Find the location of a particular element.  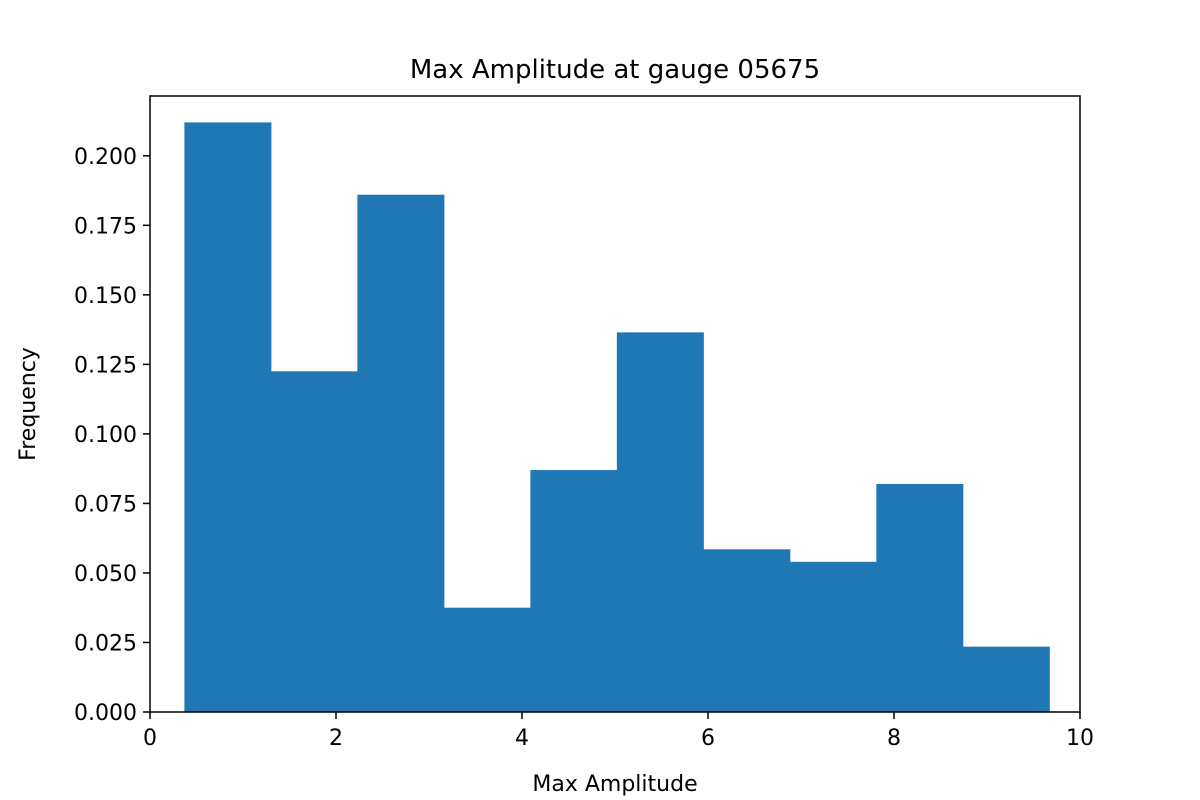

y-tick-label: 0.125 is located at coordinates (105, 365).